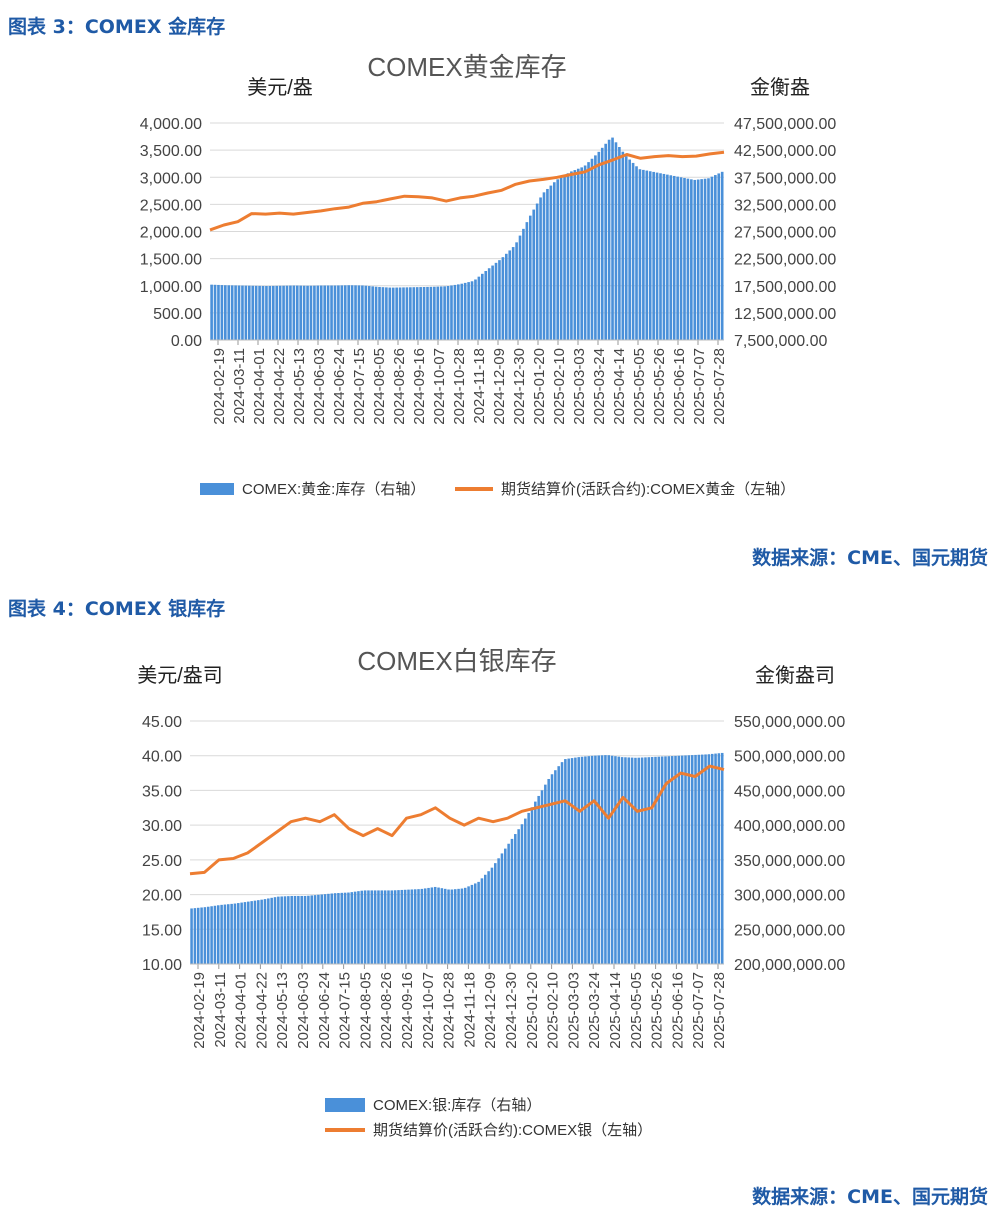 The image size is (1002, 1216). Describe the element at coordinates (785, 287) in the screenshot. I see `y-right-tick-label: 17,500,000.00` at that location.